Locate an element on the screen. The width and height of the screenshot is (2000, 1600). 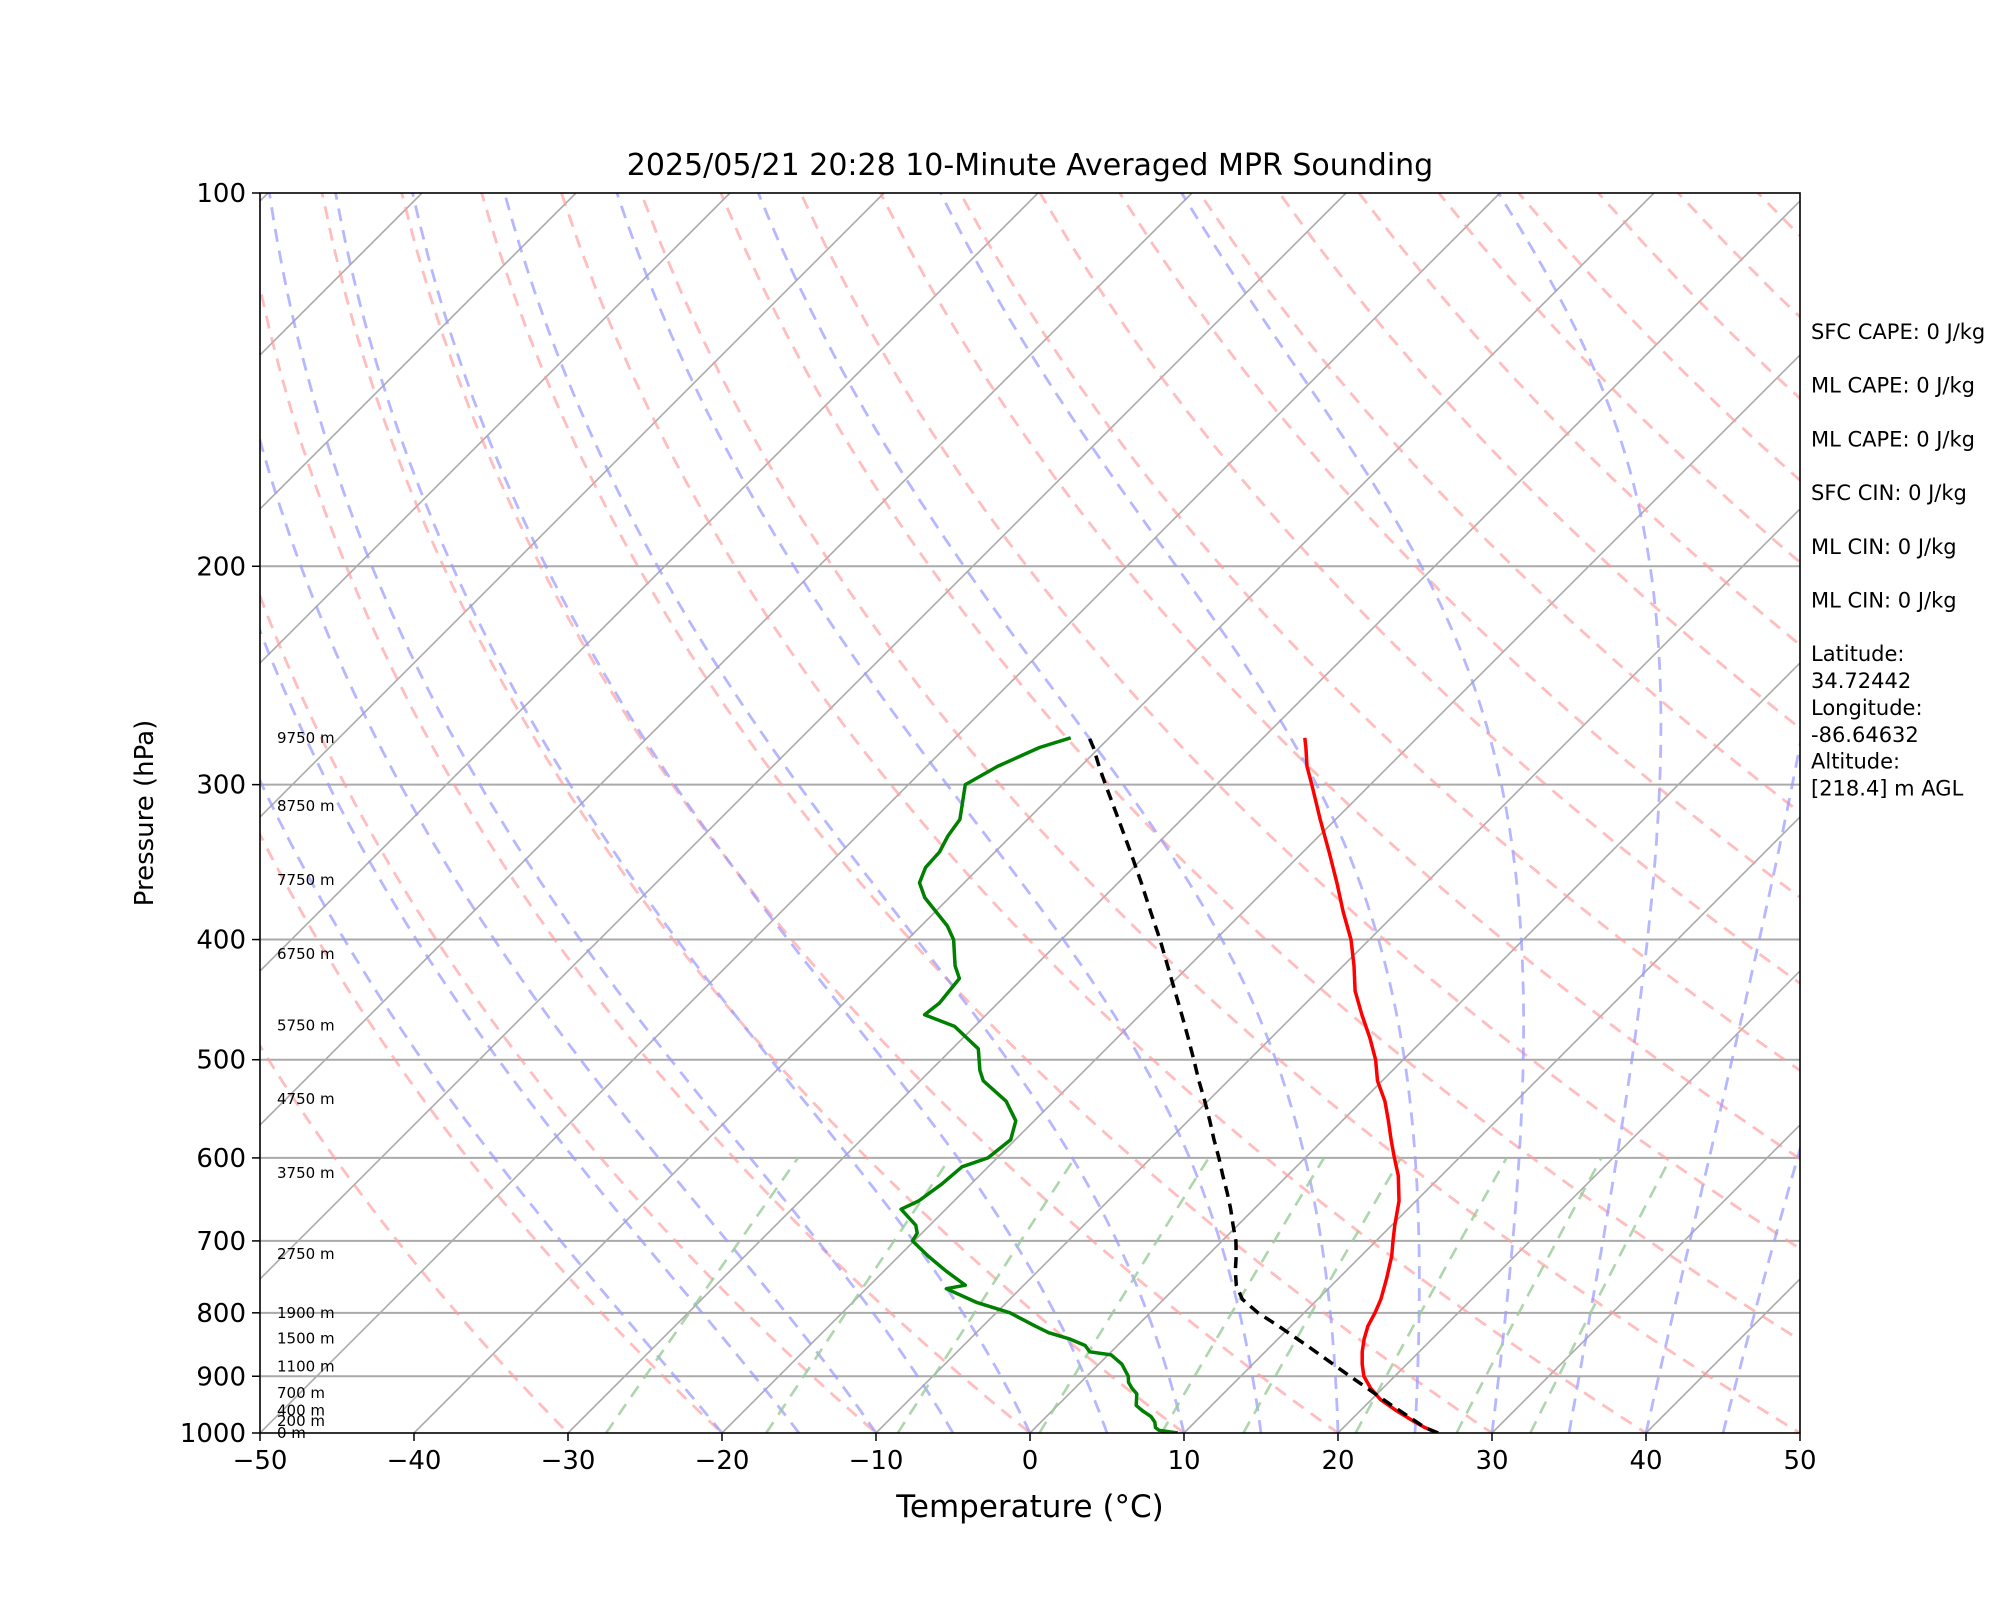
height-label: 4750 m is located at coordinates (306, 1099).